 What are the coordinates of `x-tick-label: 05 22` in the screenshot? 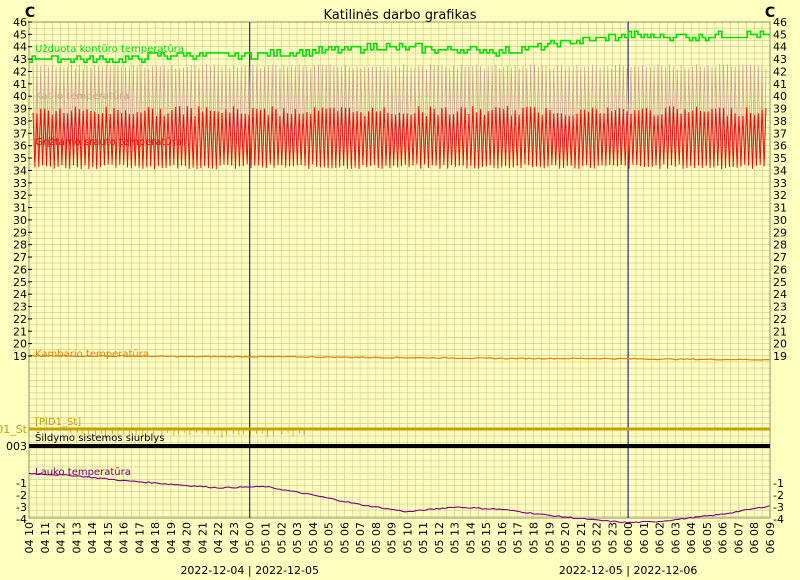 It's located at (597, 538).